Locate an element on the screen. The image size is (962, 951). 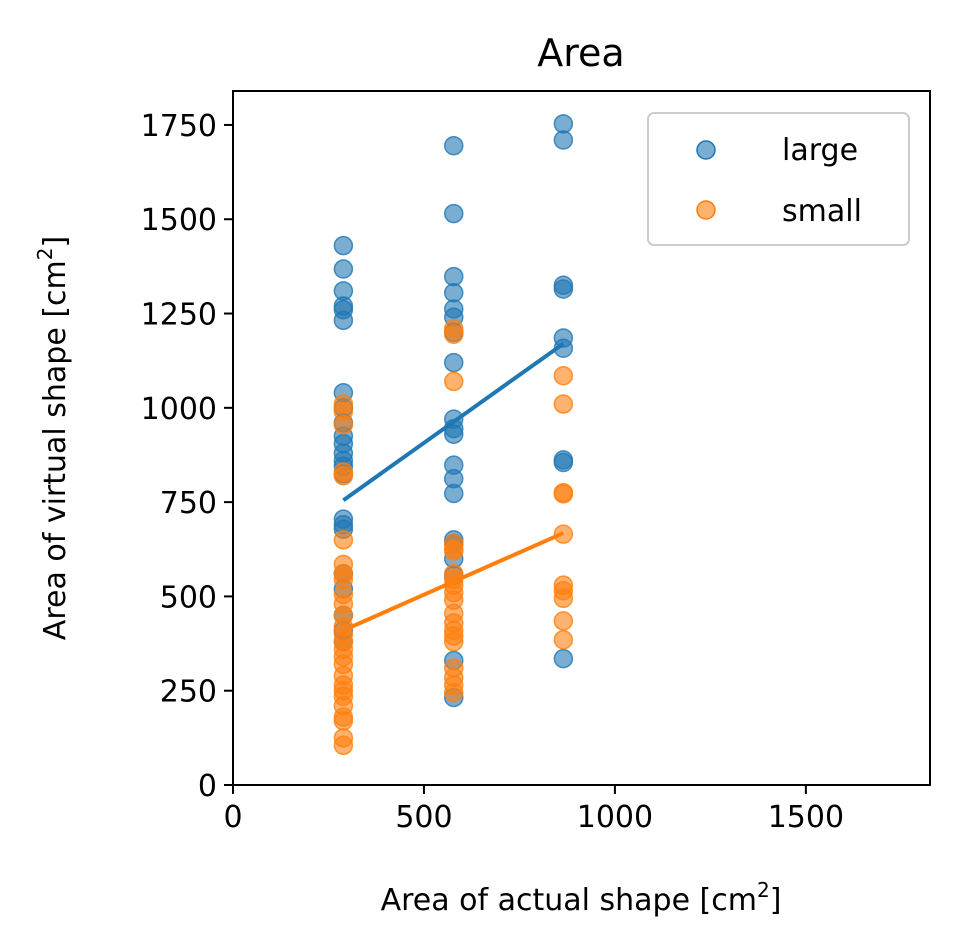
x-axis-label: Area of actual shape [cm2] is located at coordinates (581, 898).